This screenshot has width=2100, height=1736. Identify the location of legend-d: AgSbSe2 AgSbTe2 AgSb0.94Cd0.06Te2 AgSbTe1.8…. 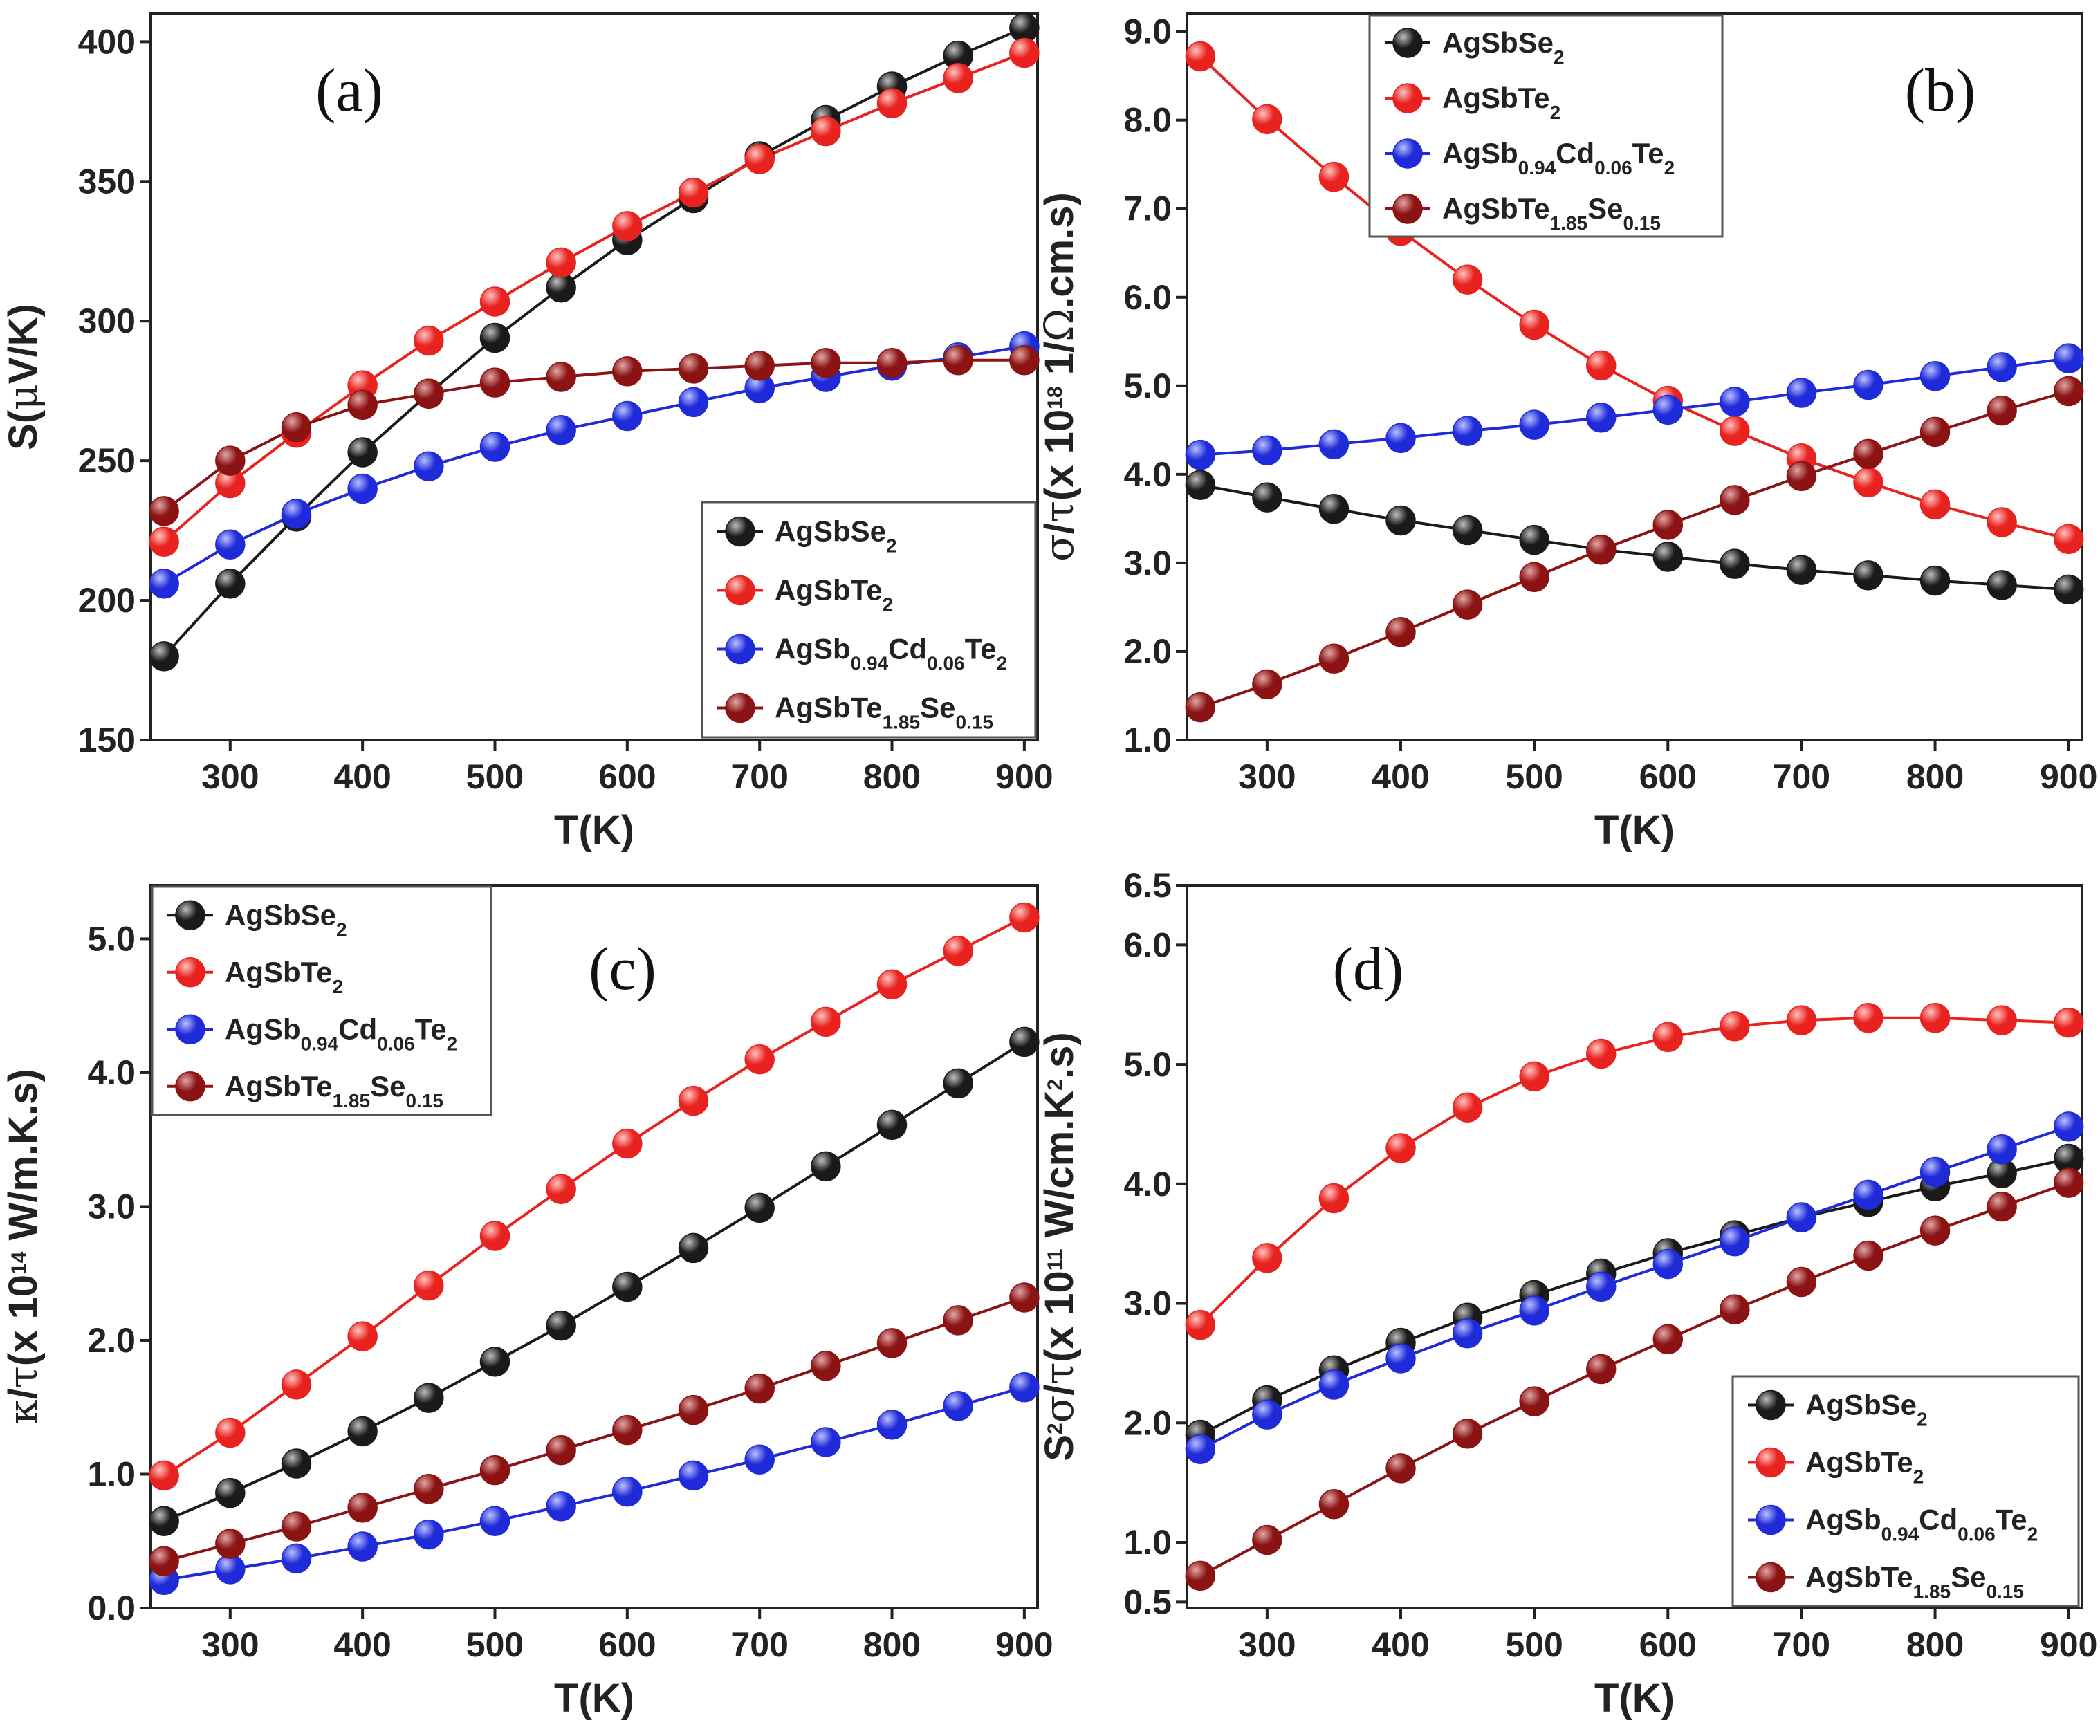
(1906, 1491).